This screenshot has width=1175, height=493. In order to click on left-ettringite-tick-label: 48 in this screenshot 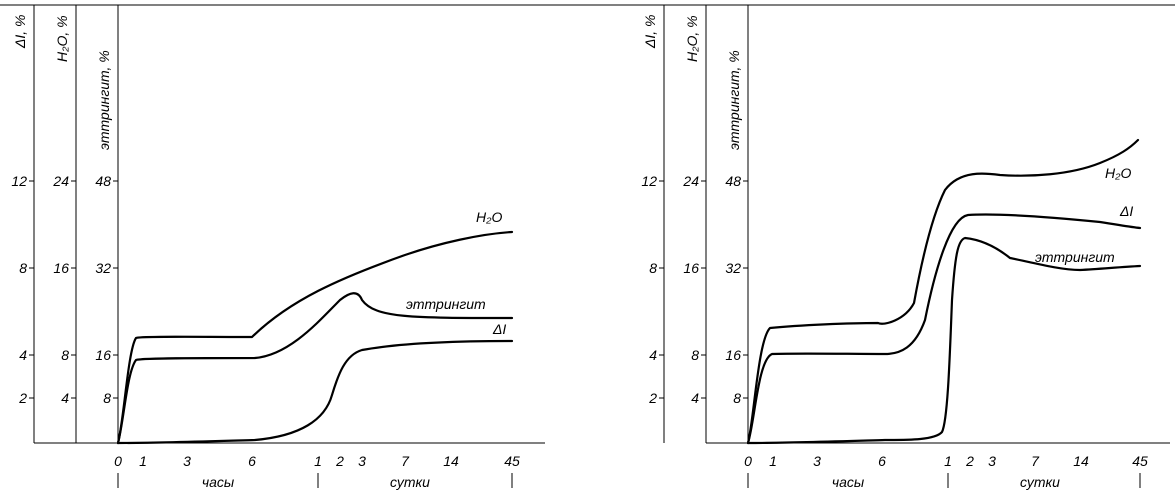, I will do `click(103, 181)`.